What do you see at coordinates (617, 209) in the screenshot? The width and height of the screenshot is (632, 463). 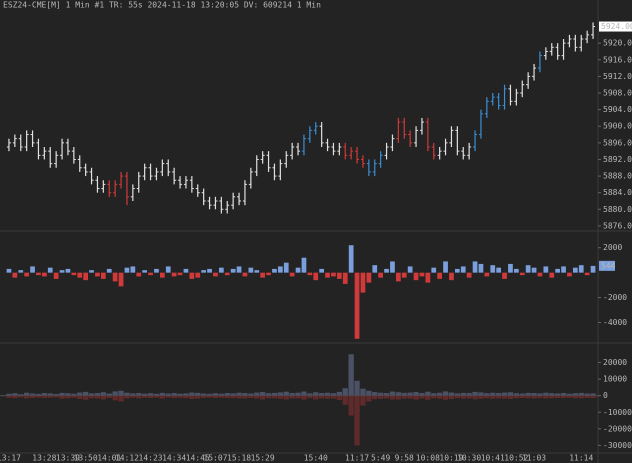 I see `y-tick-label: 5880.00` at bounding box center [617, 209].